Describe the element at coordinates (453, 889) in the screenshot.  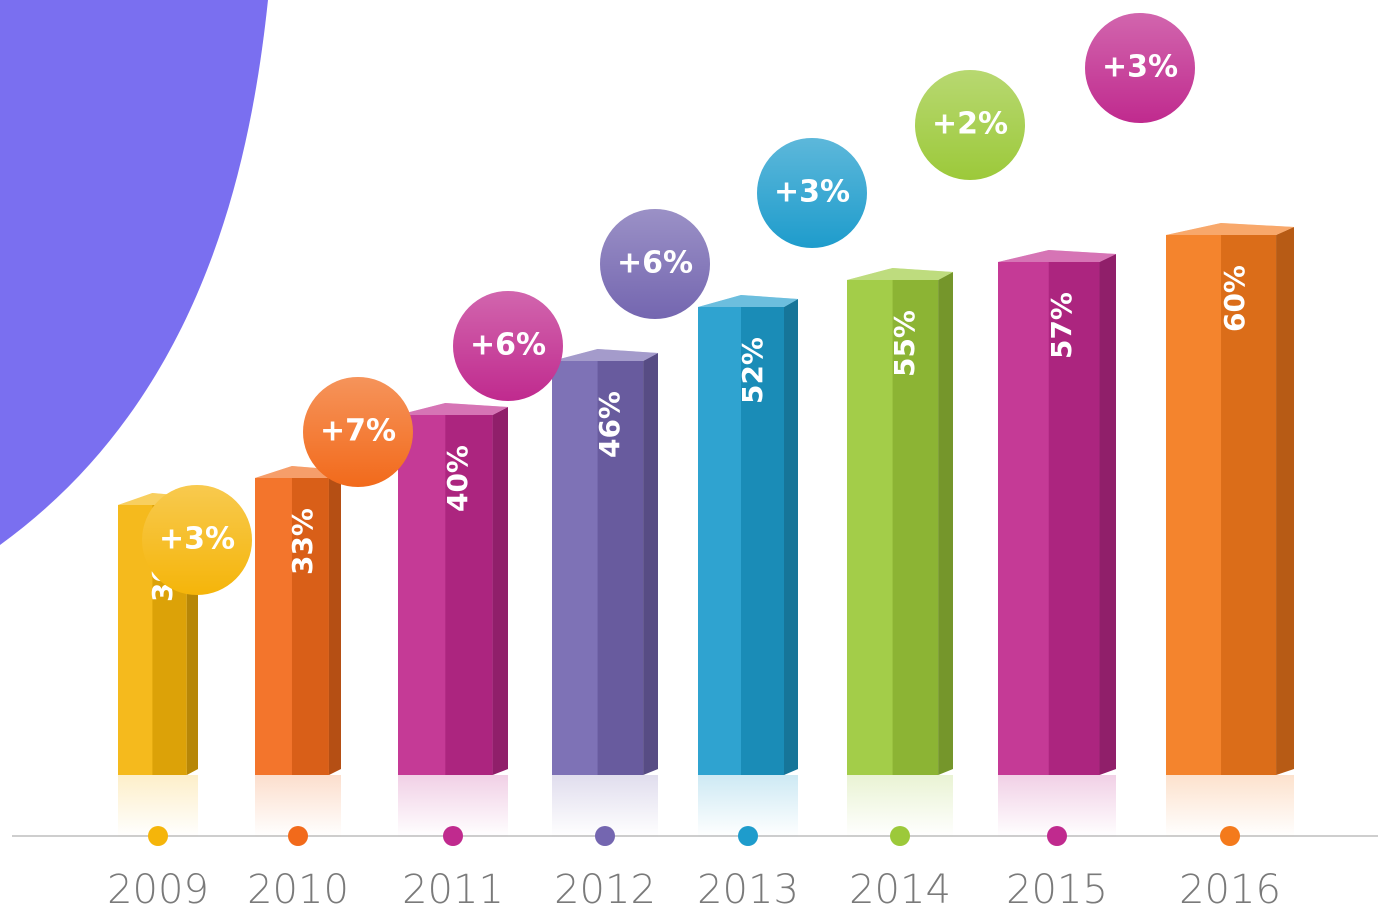
I see `x-tick-label: 2011` at that location.